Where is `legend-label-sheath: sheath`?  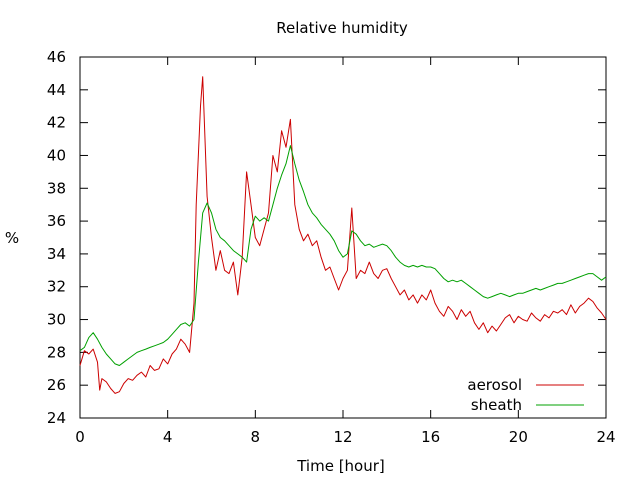
legend-label-sheath: sheath is located at coordinates (496, 405).